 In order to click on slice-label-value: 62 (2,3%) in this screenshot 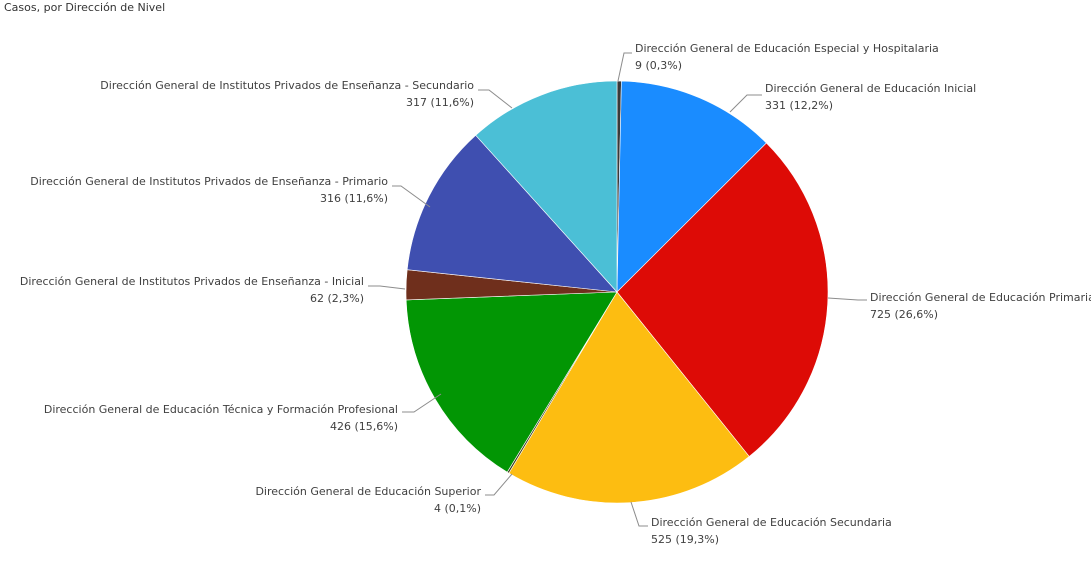, I will do `click(337, 298)`.